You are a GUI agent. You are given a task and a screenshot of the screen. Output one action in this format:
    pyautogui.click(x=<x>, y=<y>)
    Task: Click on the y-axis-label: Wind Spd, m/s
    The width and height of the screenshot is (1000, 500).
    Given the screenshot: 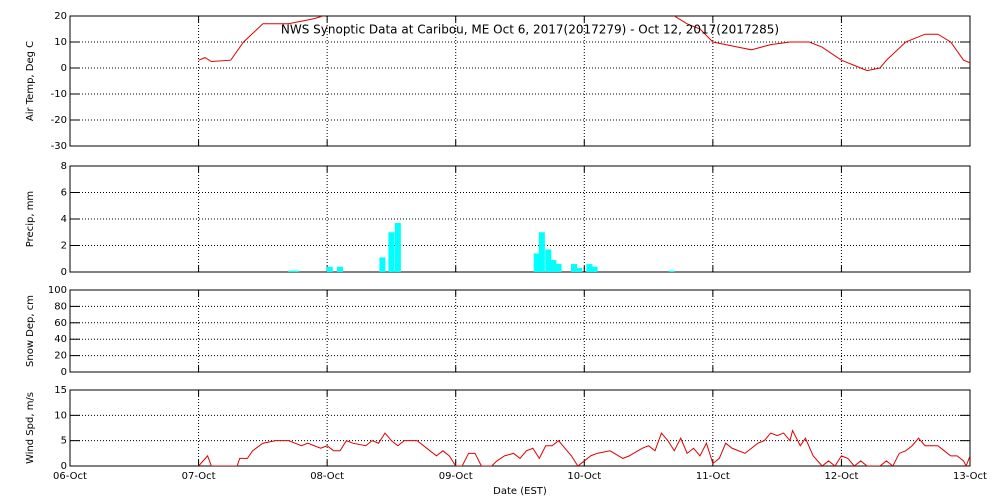 What is the action you would take?
    pyautogui.click(x=30, y=428)
    